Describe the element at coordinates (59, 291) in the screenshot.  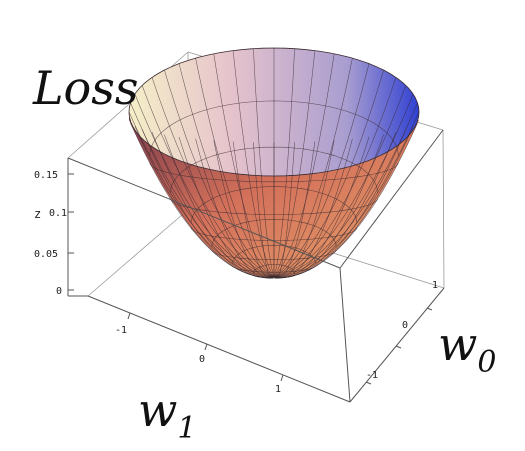
I see `z-tick-3: 0` at that location.